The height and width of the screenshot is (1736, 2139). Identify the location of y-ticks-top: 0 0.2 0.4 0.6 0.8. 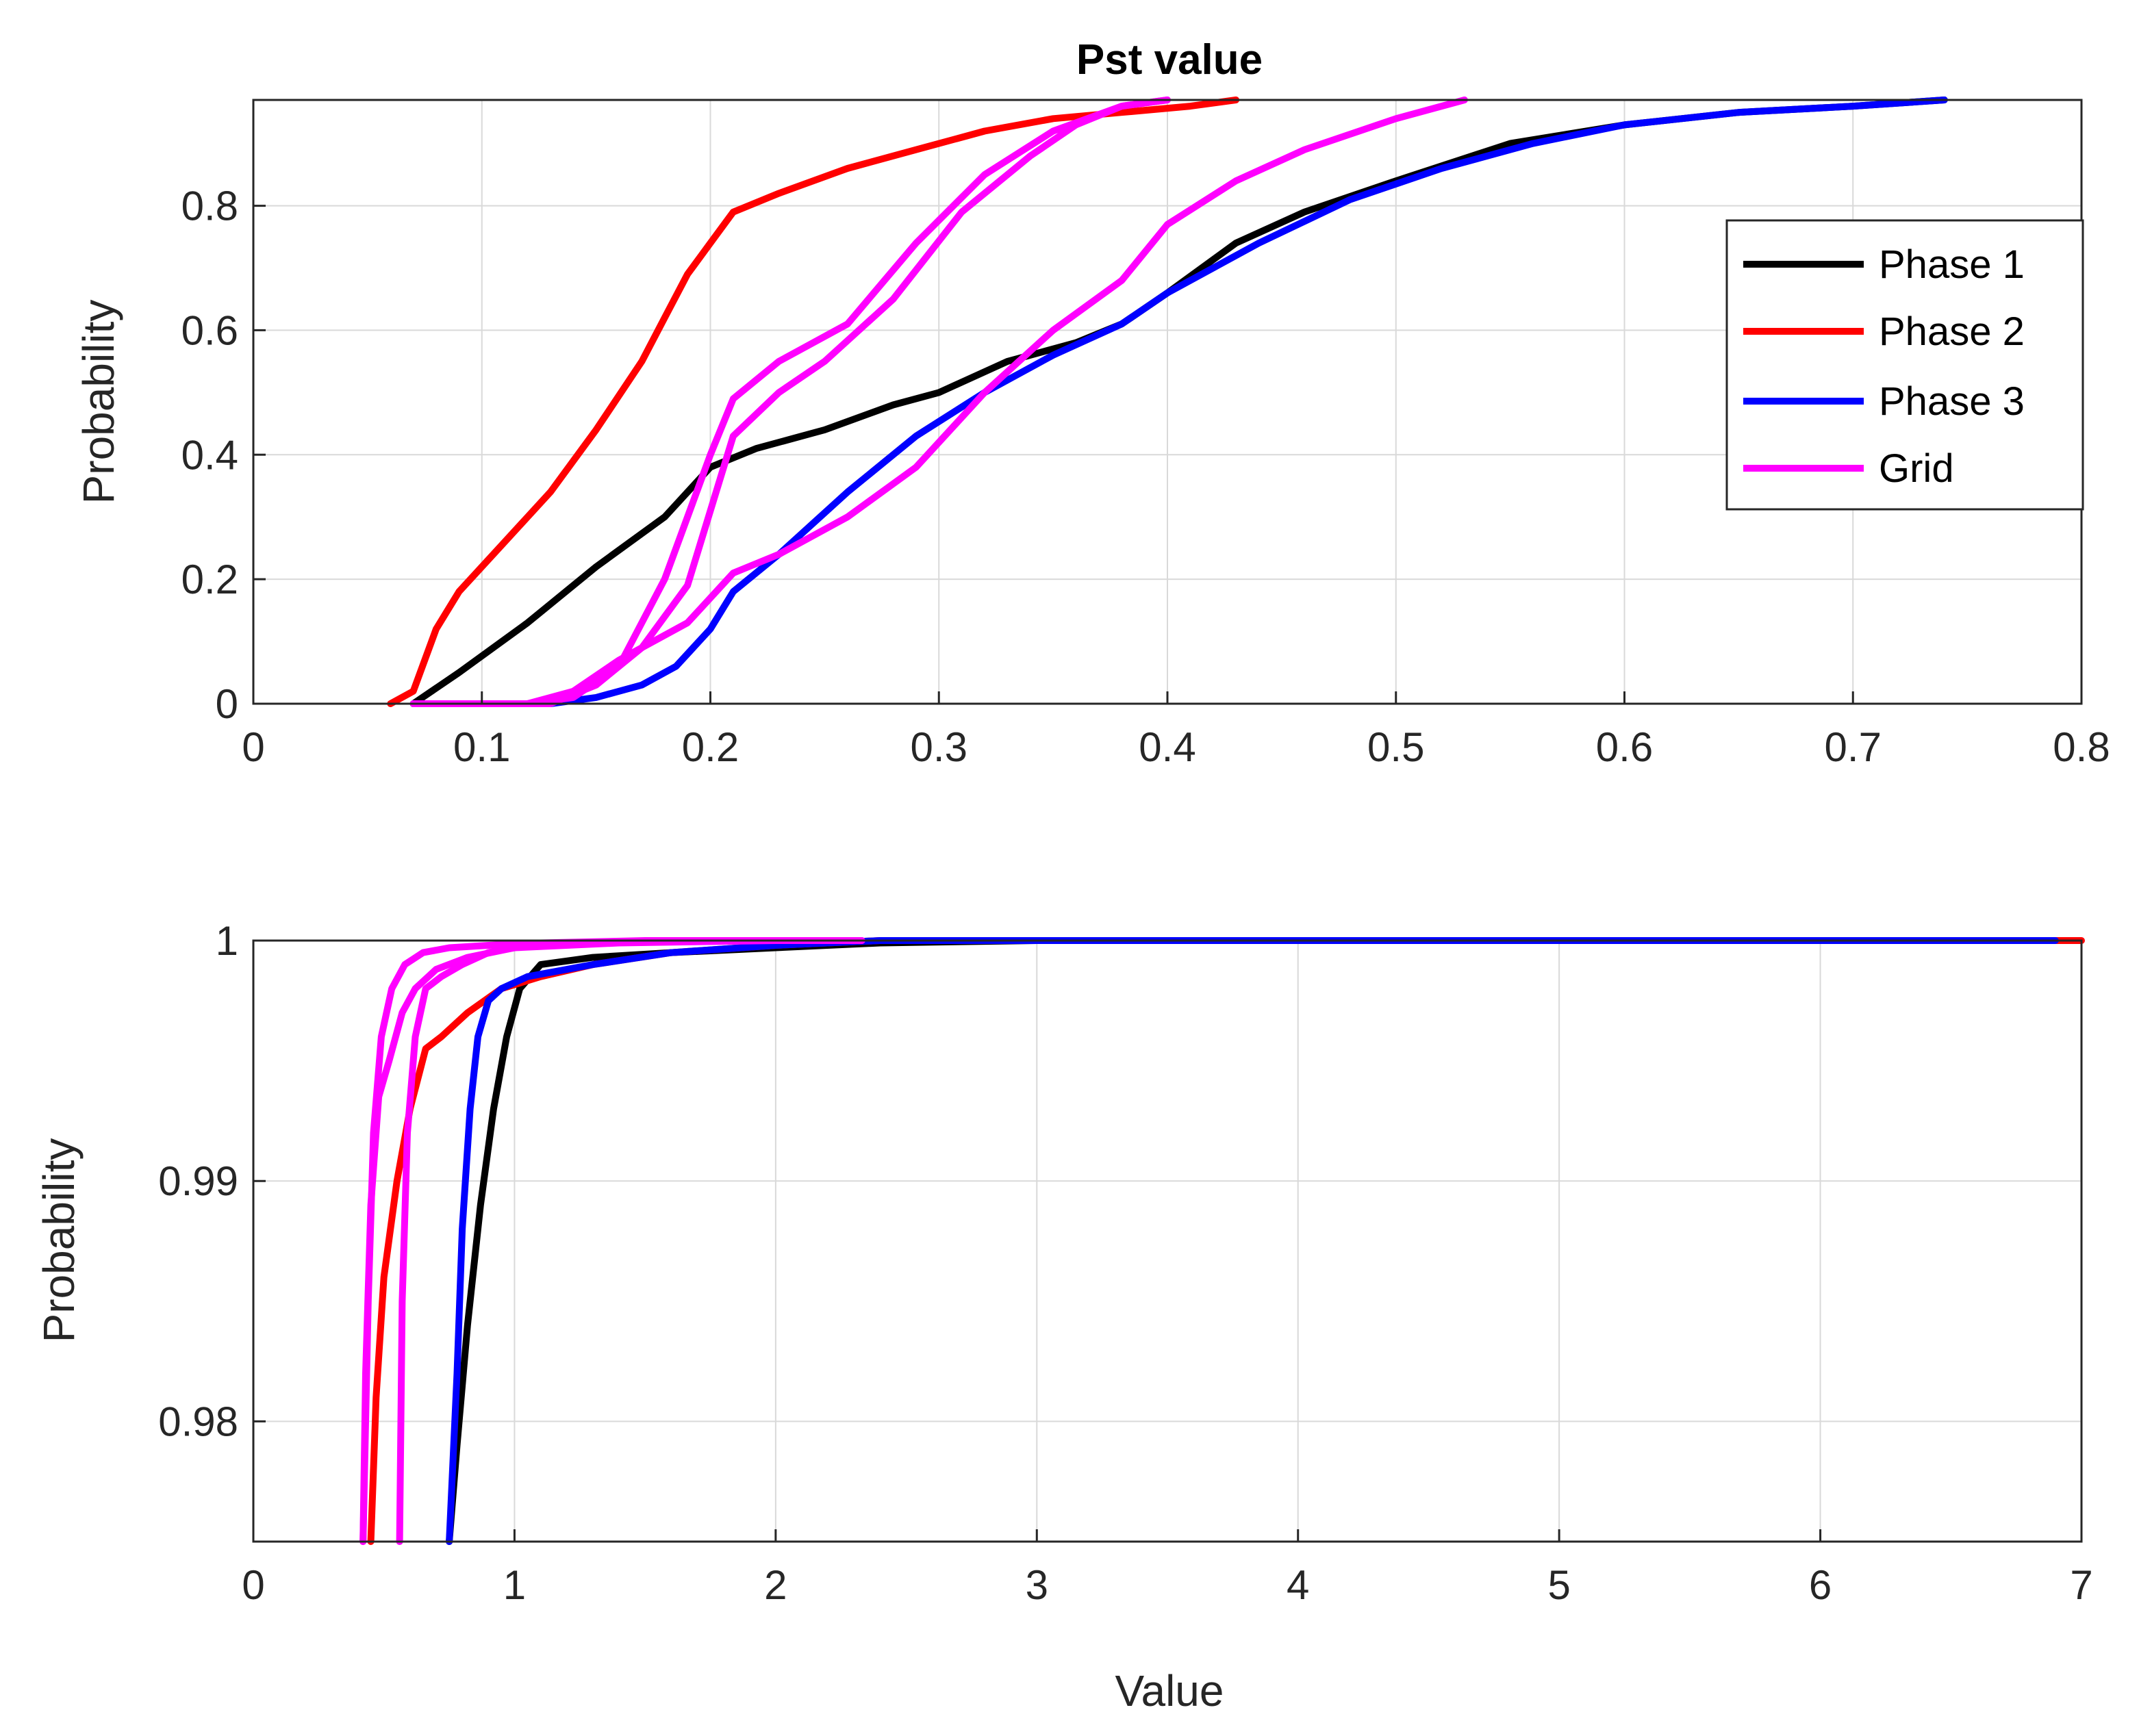
(223, 455).